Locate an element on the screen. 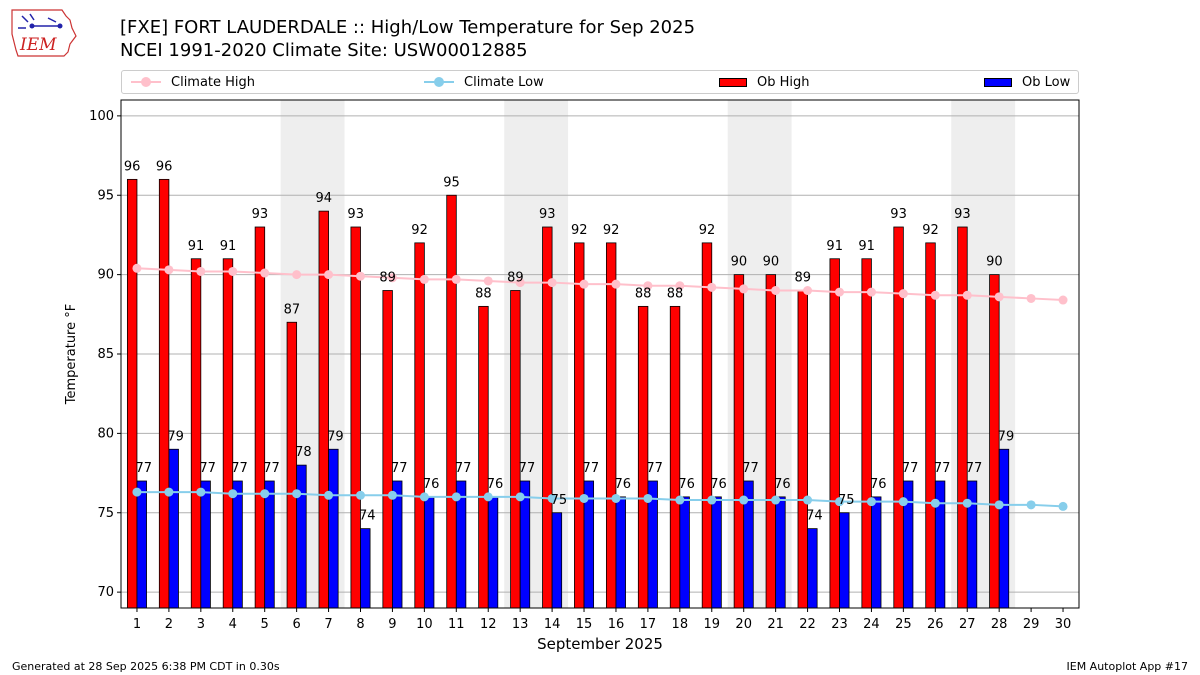  x-tick-label: 16 is located at coordinates (616, 624).